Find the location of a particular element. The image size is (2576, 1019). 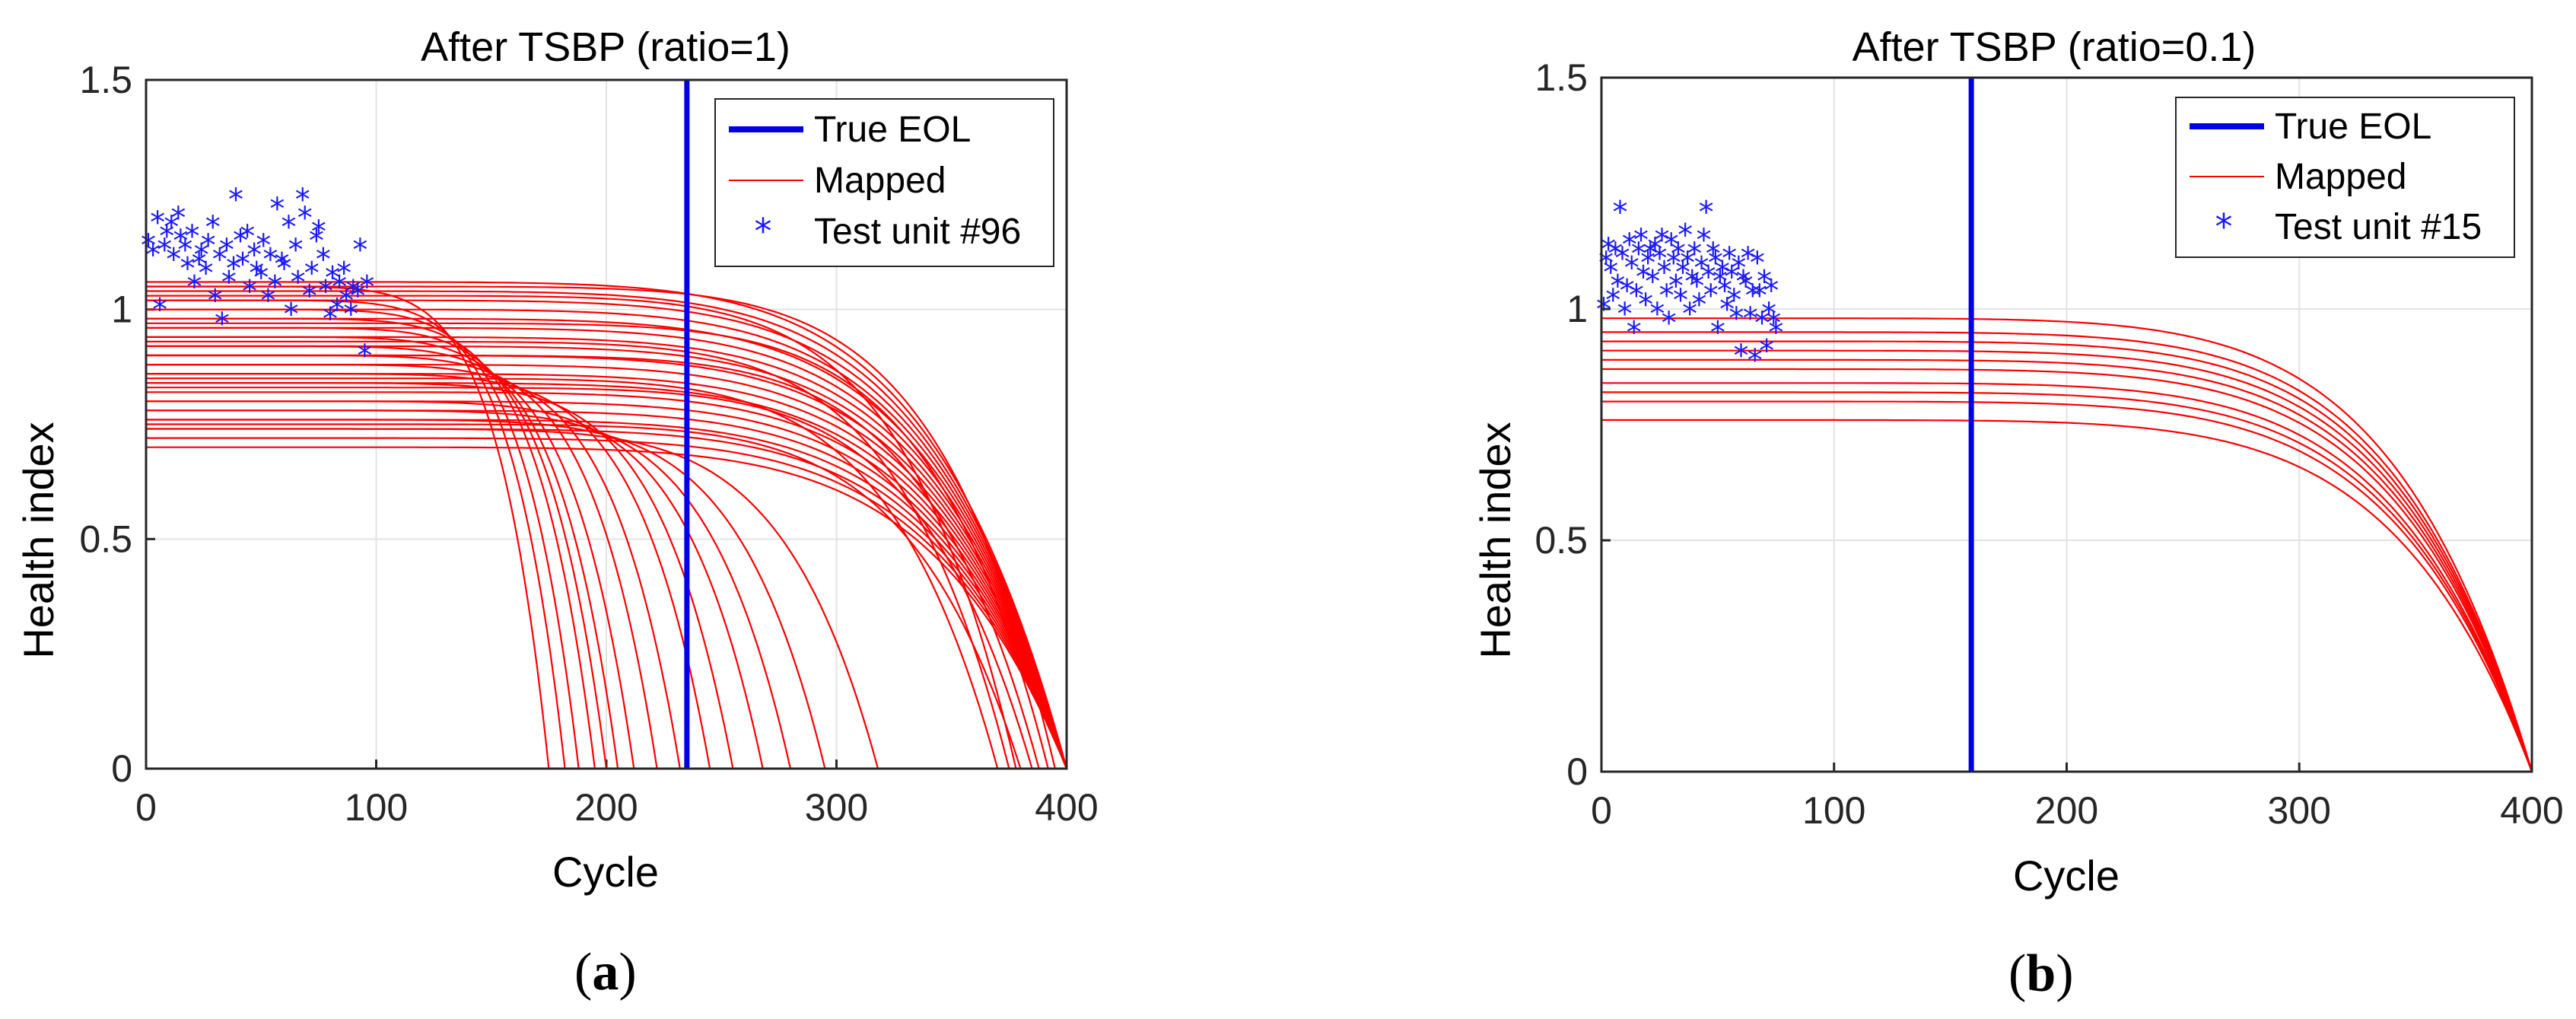

caption-b: (b) is located at coordinates (2041, 973).